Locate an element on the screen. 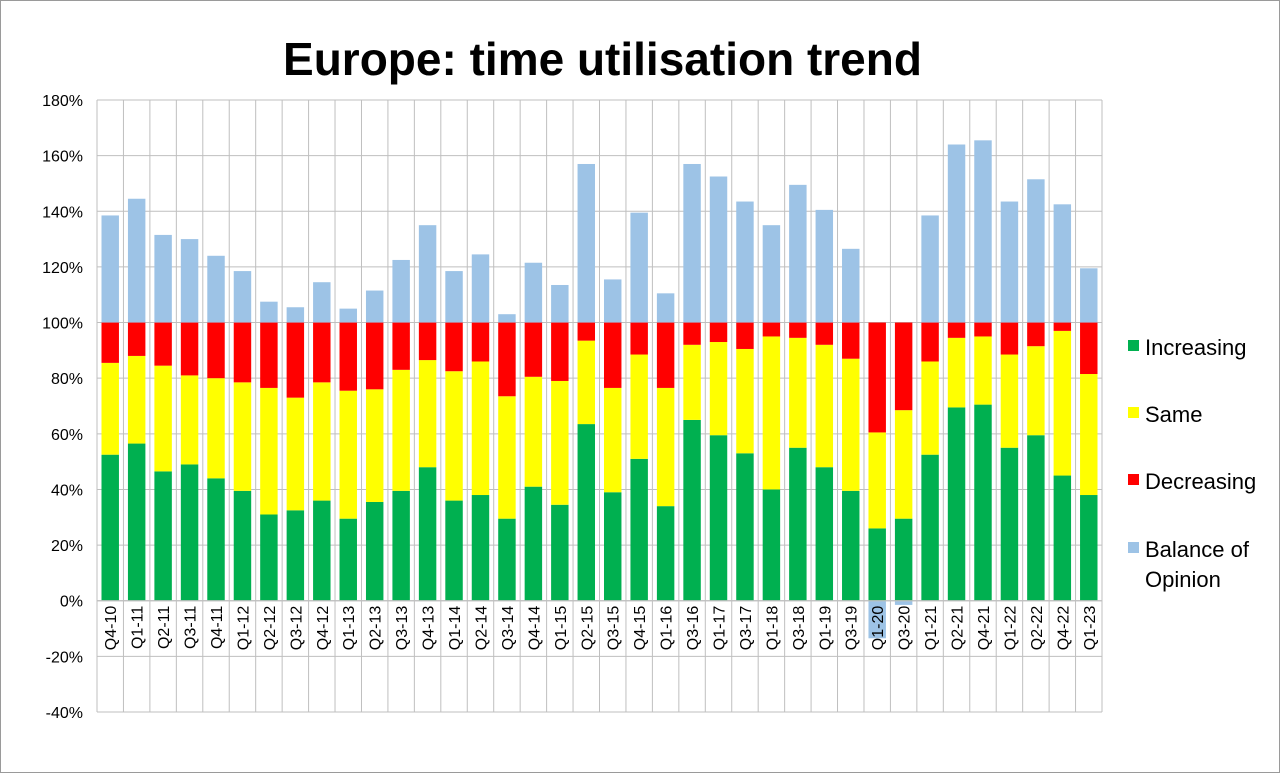 This screenshot has height=773, width=1280. x-tick-label: Q3-11 is located at coordinates (191, 627).